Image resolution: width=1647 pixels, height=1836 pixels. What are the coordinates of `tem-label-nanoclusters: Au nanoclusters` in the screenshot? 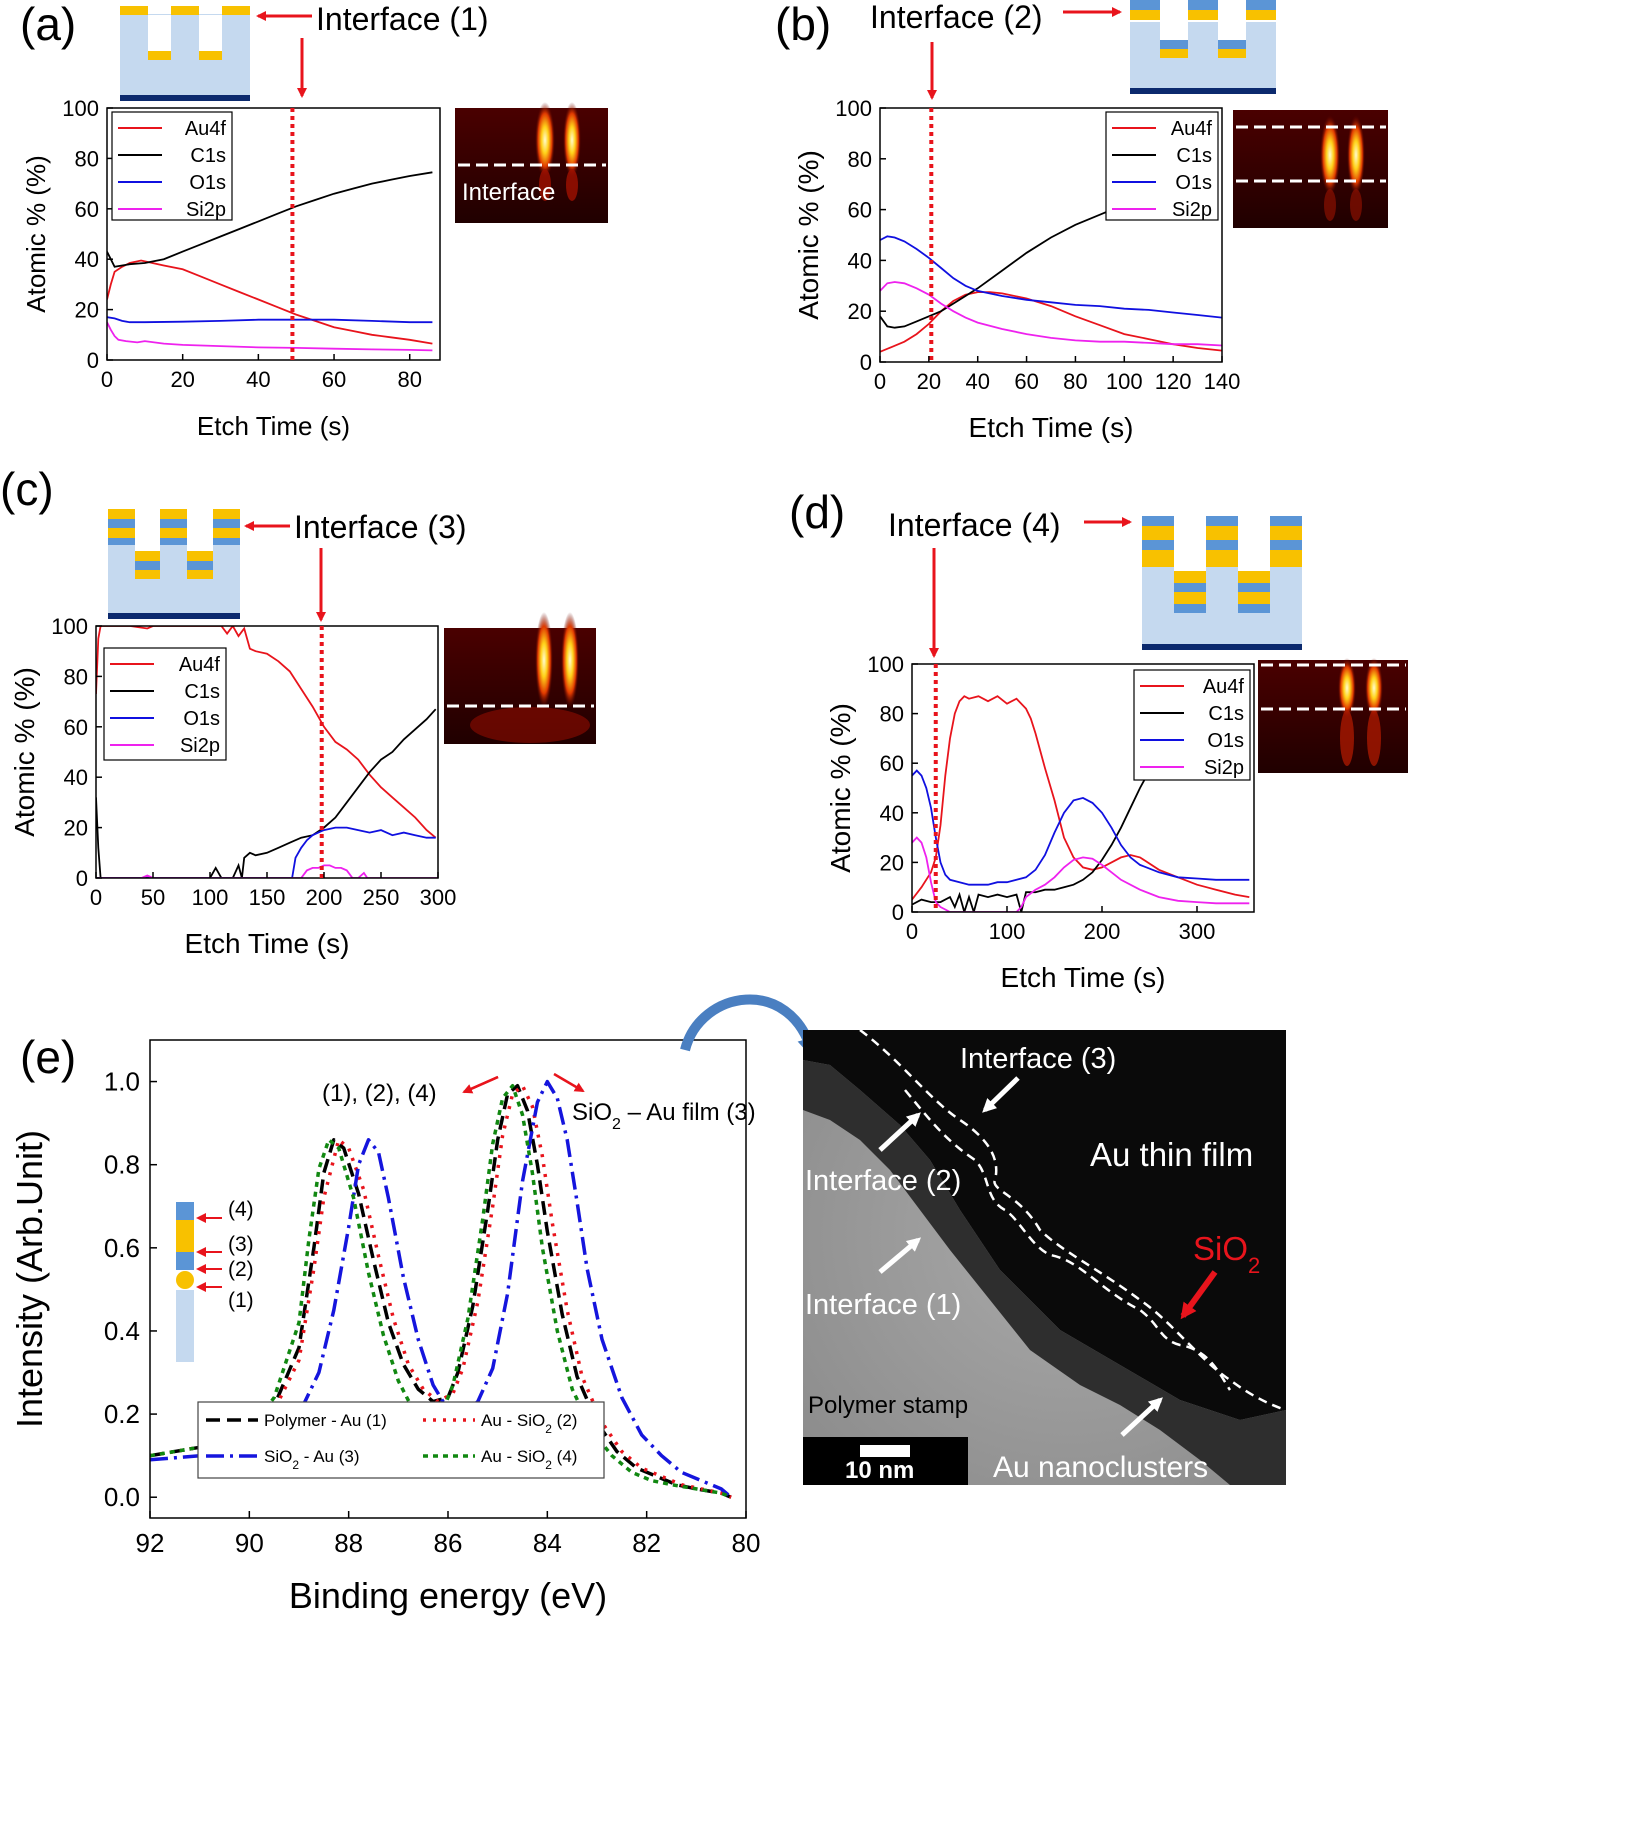 It's located at (1100, 1467).